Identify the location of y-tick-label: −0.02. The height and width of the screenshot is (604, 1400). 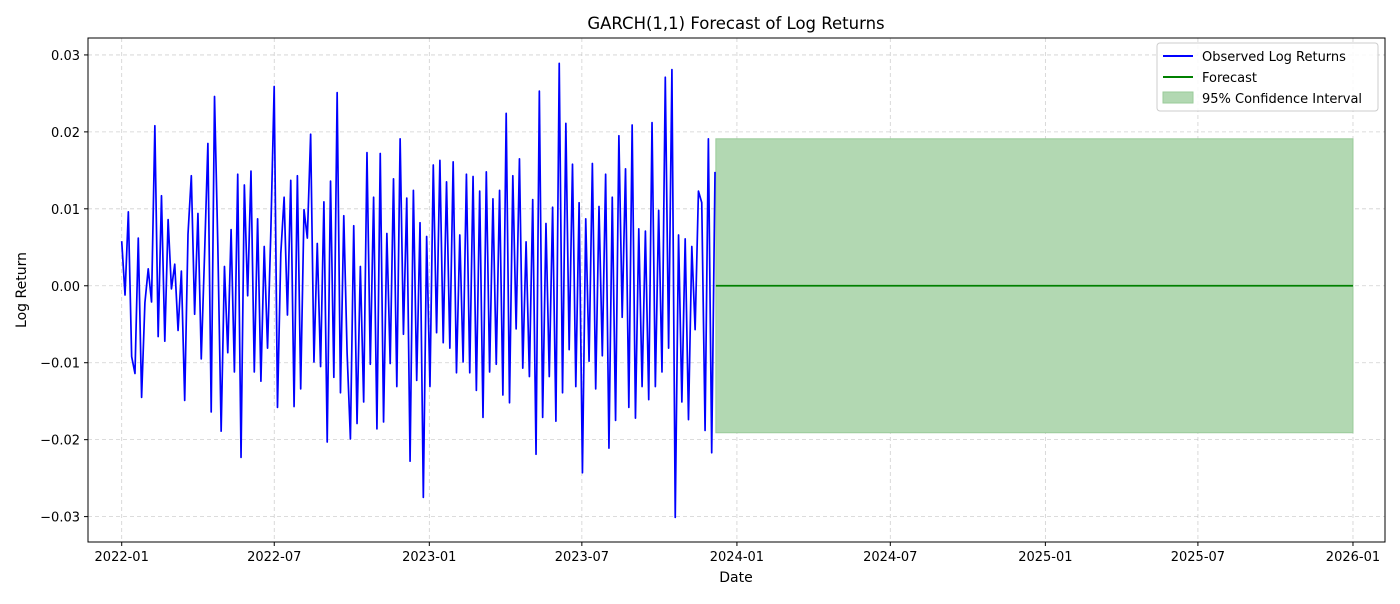
(60, 441).